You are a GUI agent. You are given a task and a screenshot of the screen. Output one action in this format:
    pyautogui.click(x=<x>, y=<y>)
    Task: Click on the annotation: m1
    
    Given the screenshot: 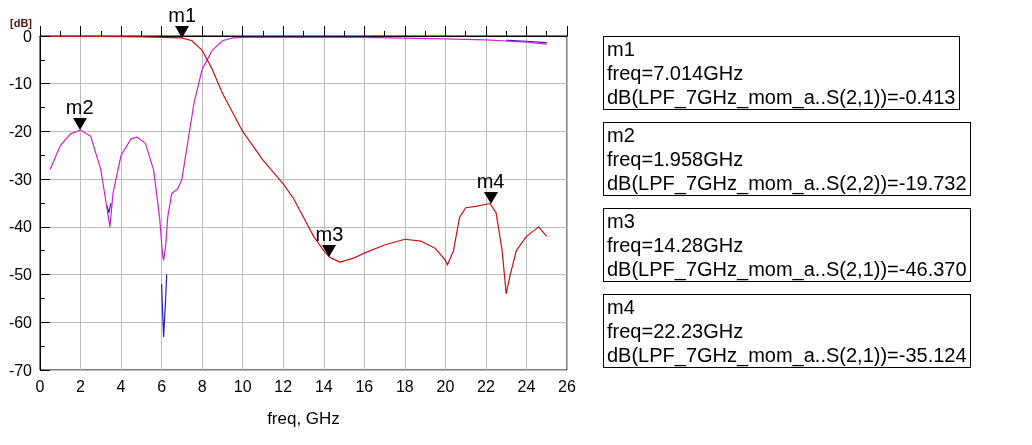 What is the action you would take?
    pyautogui.click(x=182, y=14)
    